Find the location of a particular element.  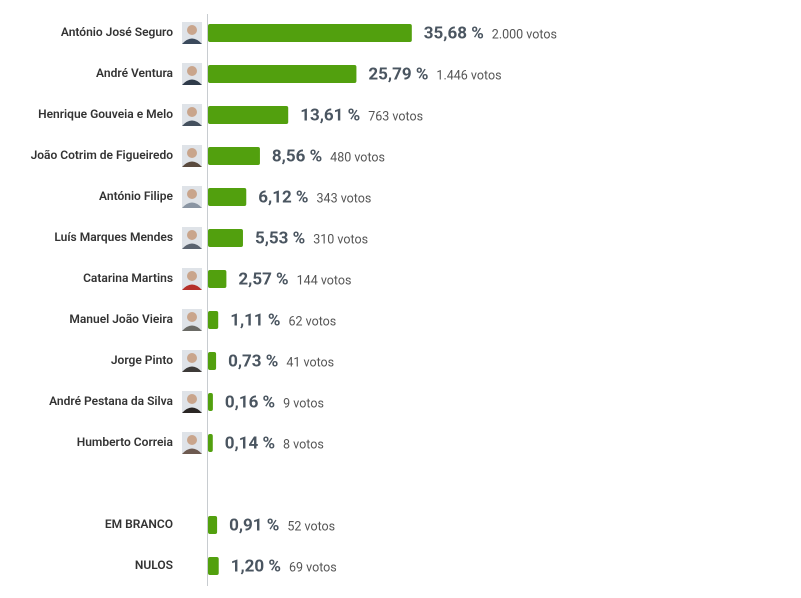

percent-label: 0,14 % is located at coordinates (250, 443).